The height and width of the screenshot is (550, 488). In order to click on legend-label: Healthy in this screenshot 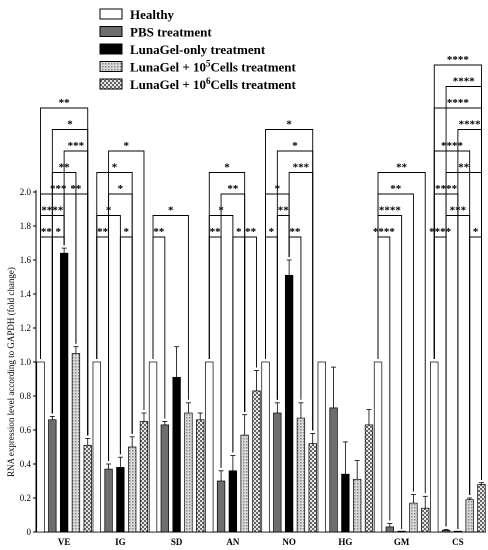, I will do `click(152, 14)`.